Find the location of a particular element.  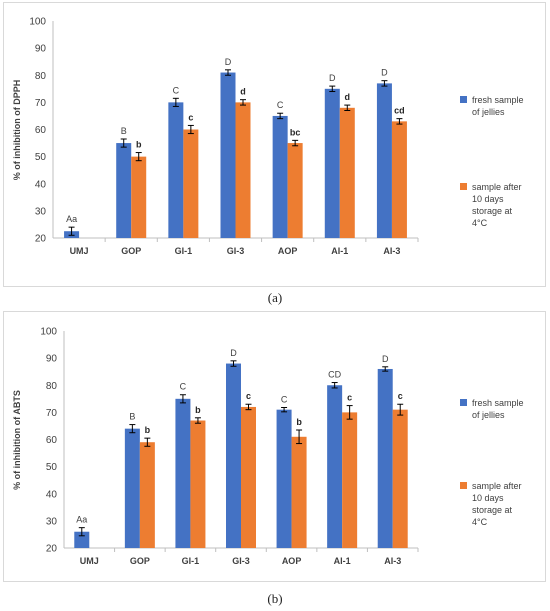

panel-a-y-tick-label: 90 is located at coordinates (41, 49).